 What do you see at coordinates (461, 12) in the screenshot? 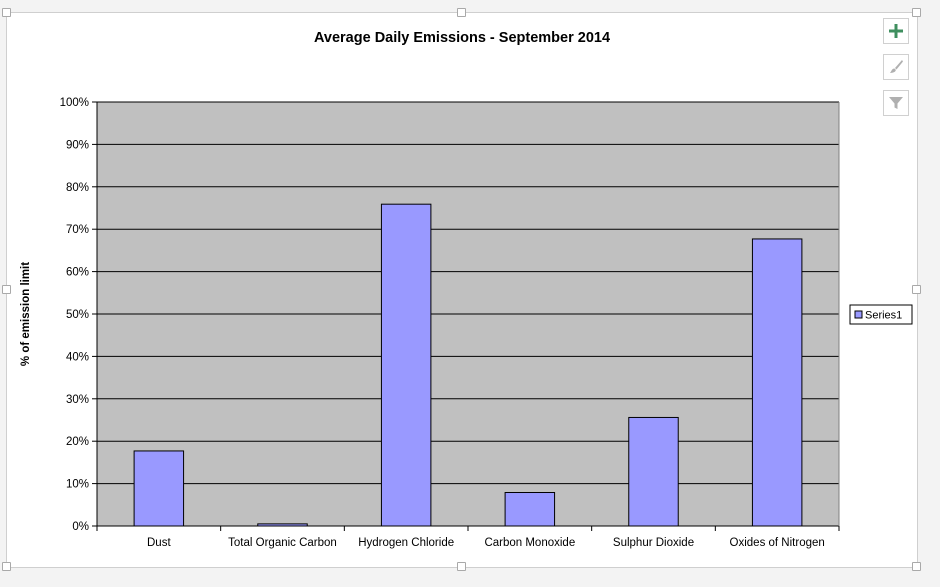
I see `resize-handle-top` at bounding box center [461, 12].